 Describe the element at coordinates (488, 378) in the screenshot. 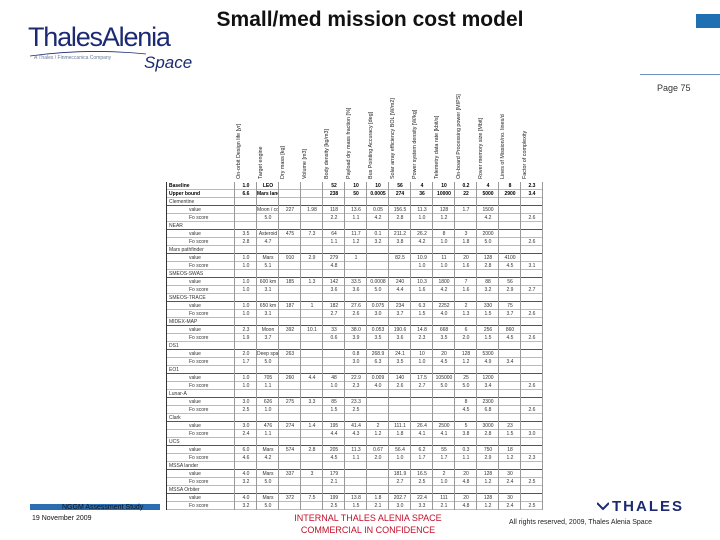

I see `table-cell: 1200` at that location.